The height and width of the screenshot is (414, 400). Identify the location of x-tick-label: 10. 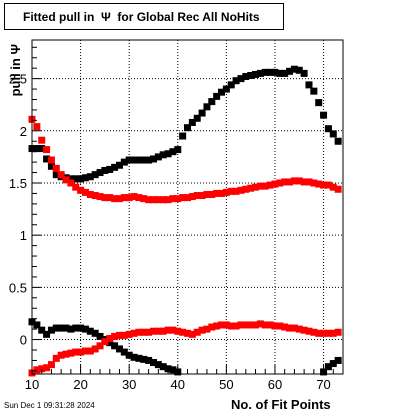
(32, 384).